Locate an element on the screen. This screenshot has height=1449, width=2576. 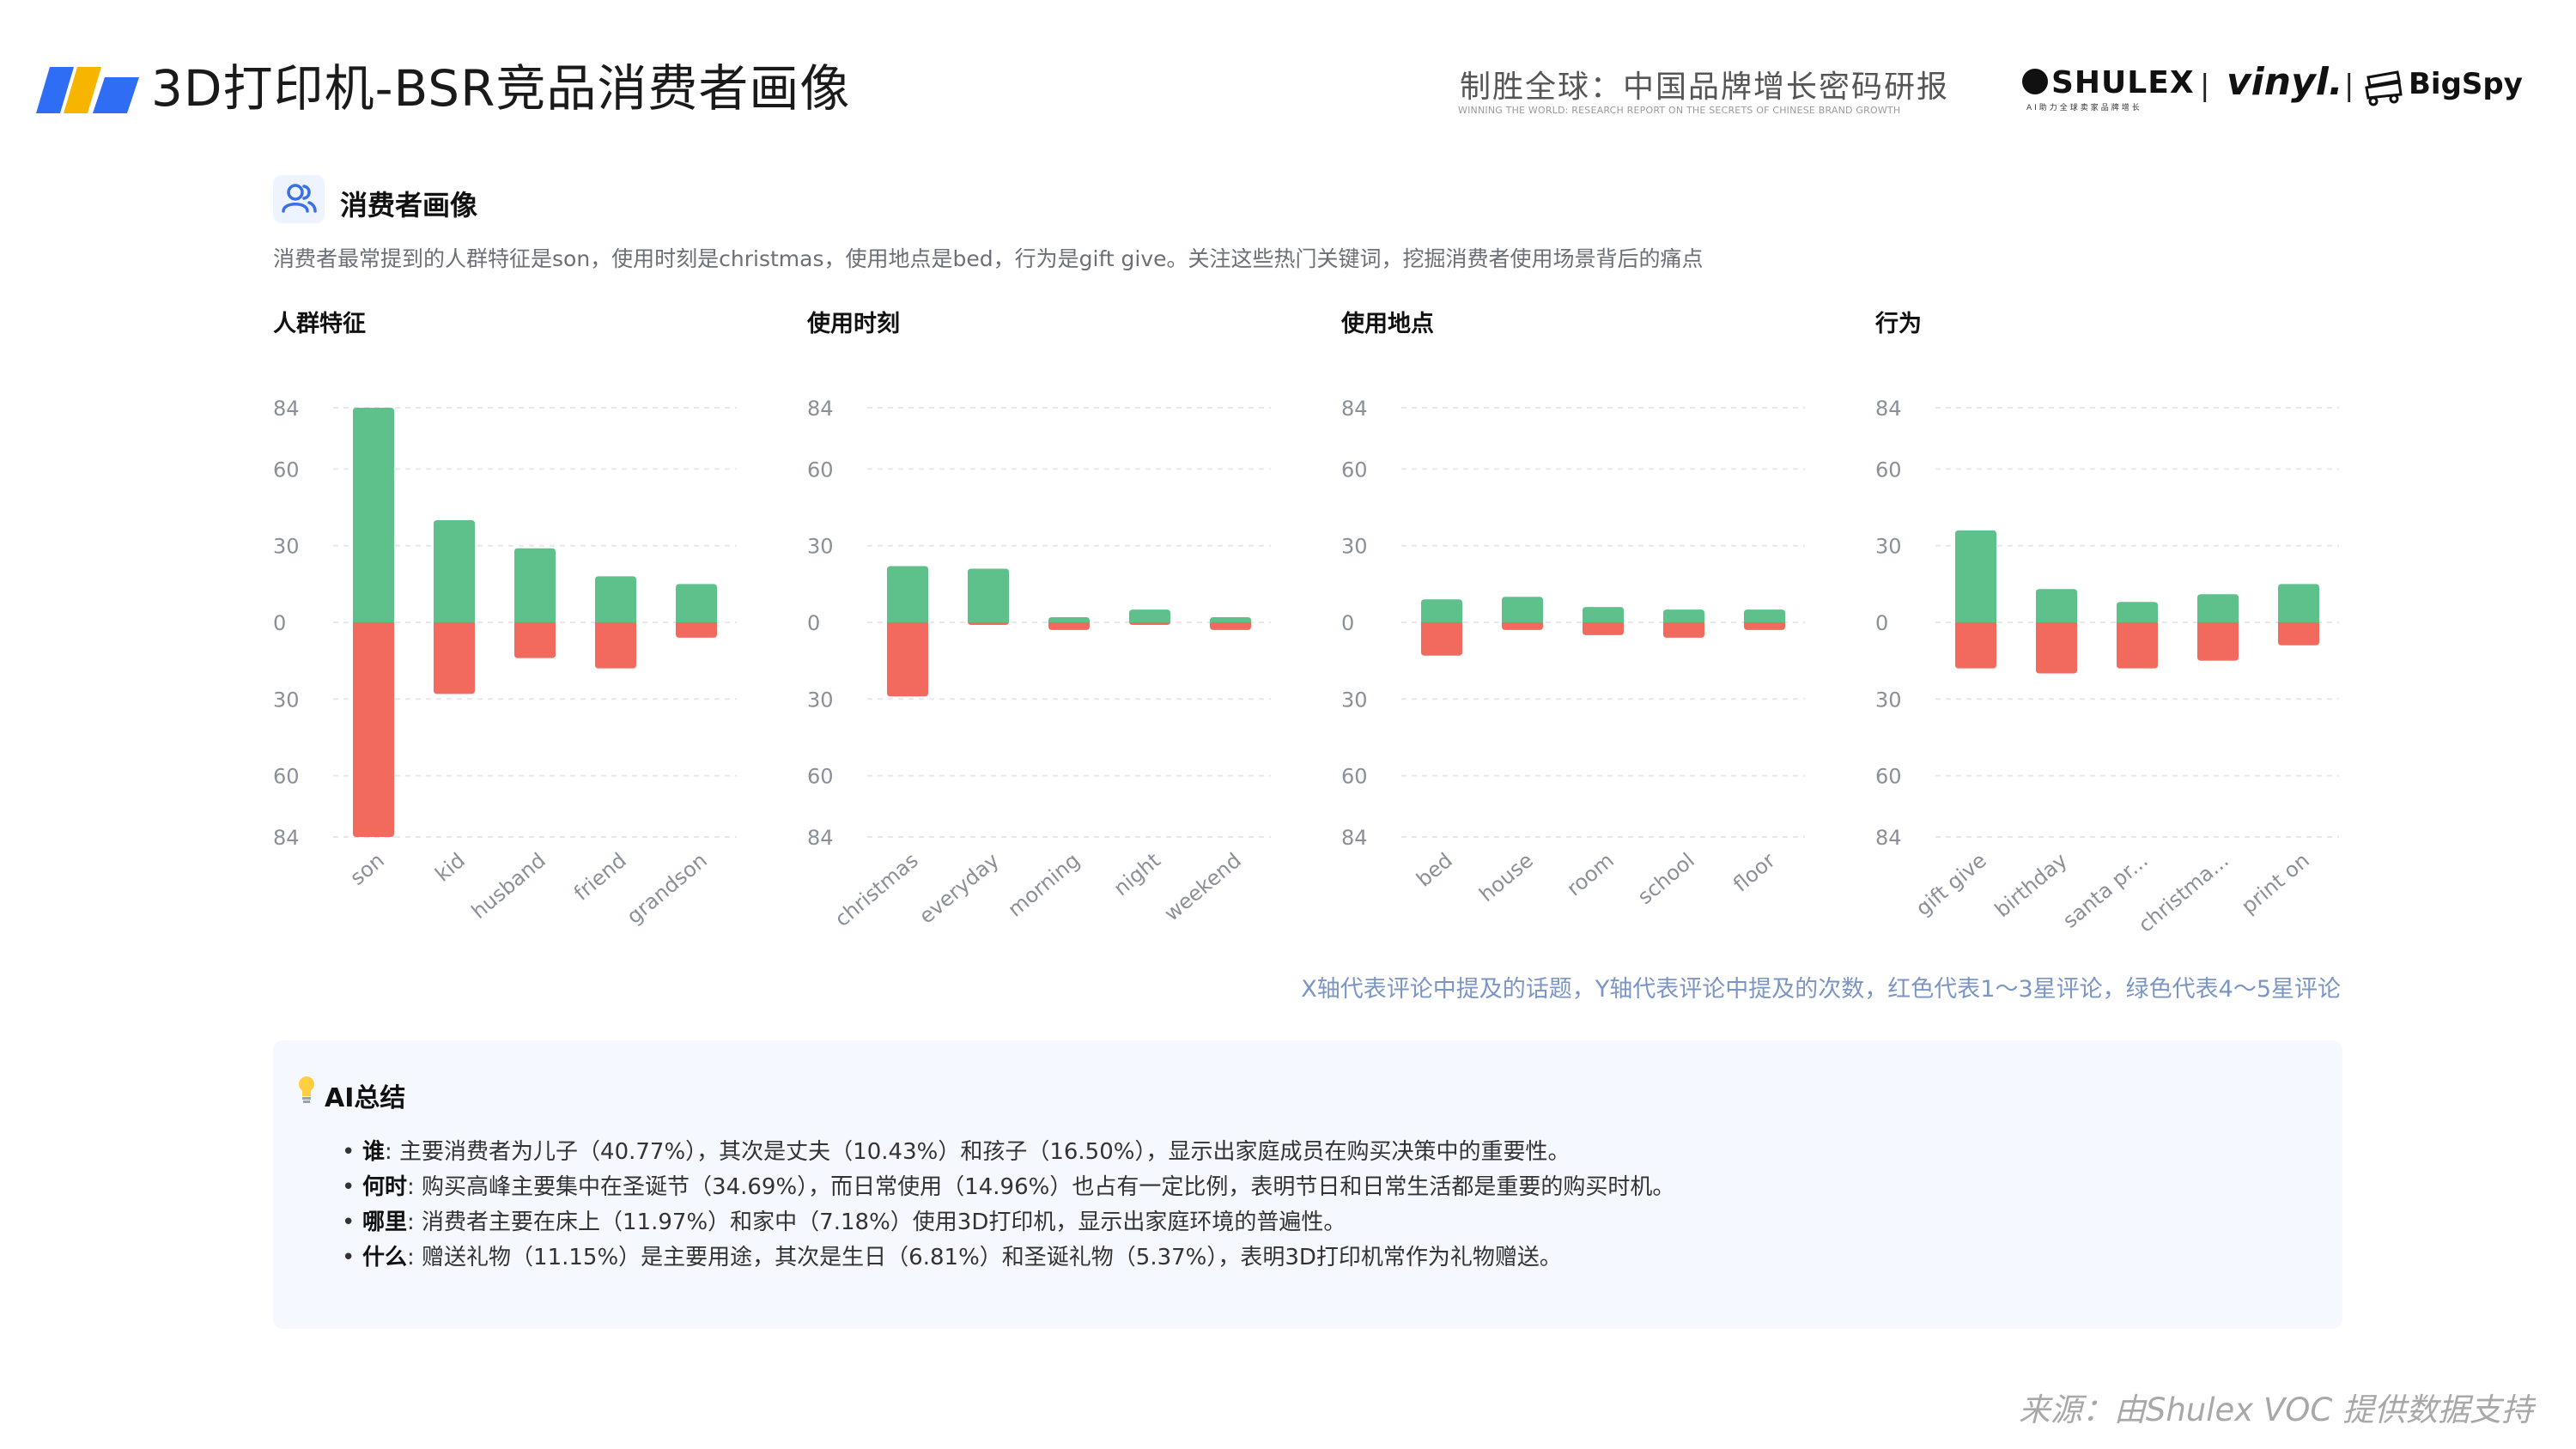
x-tick-label: print on is located at coordinates (2275, 883).